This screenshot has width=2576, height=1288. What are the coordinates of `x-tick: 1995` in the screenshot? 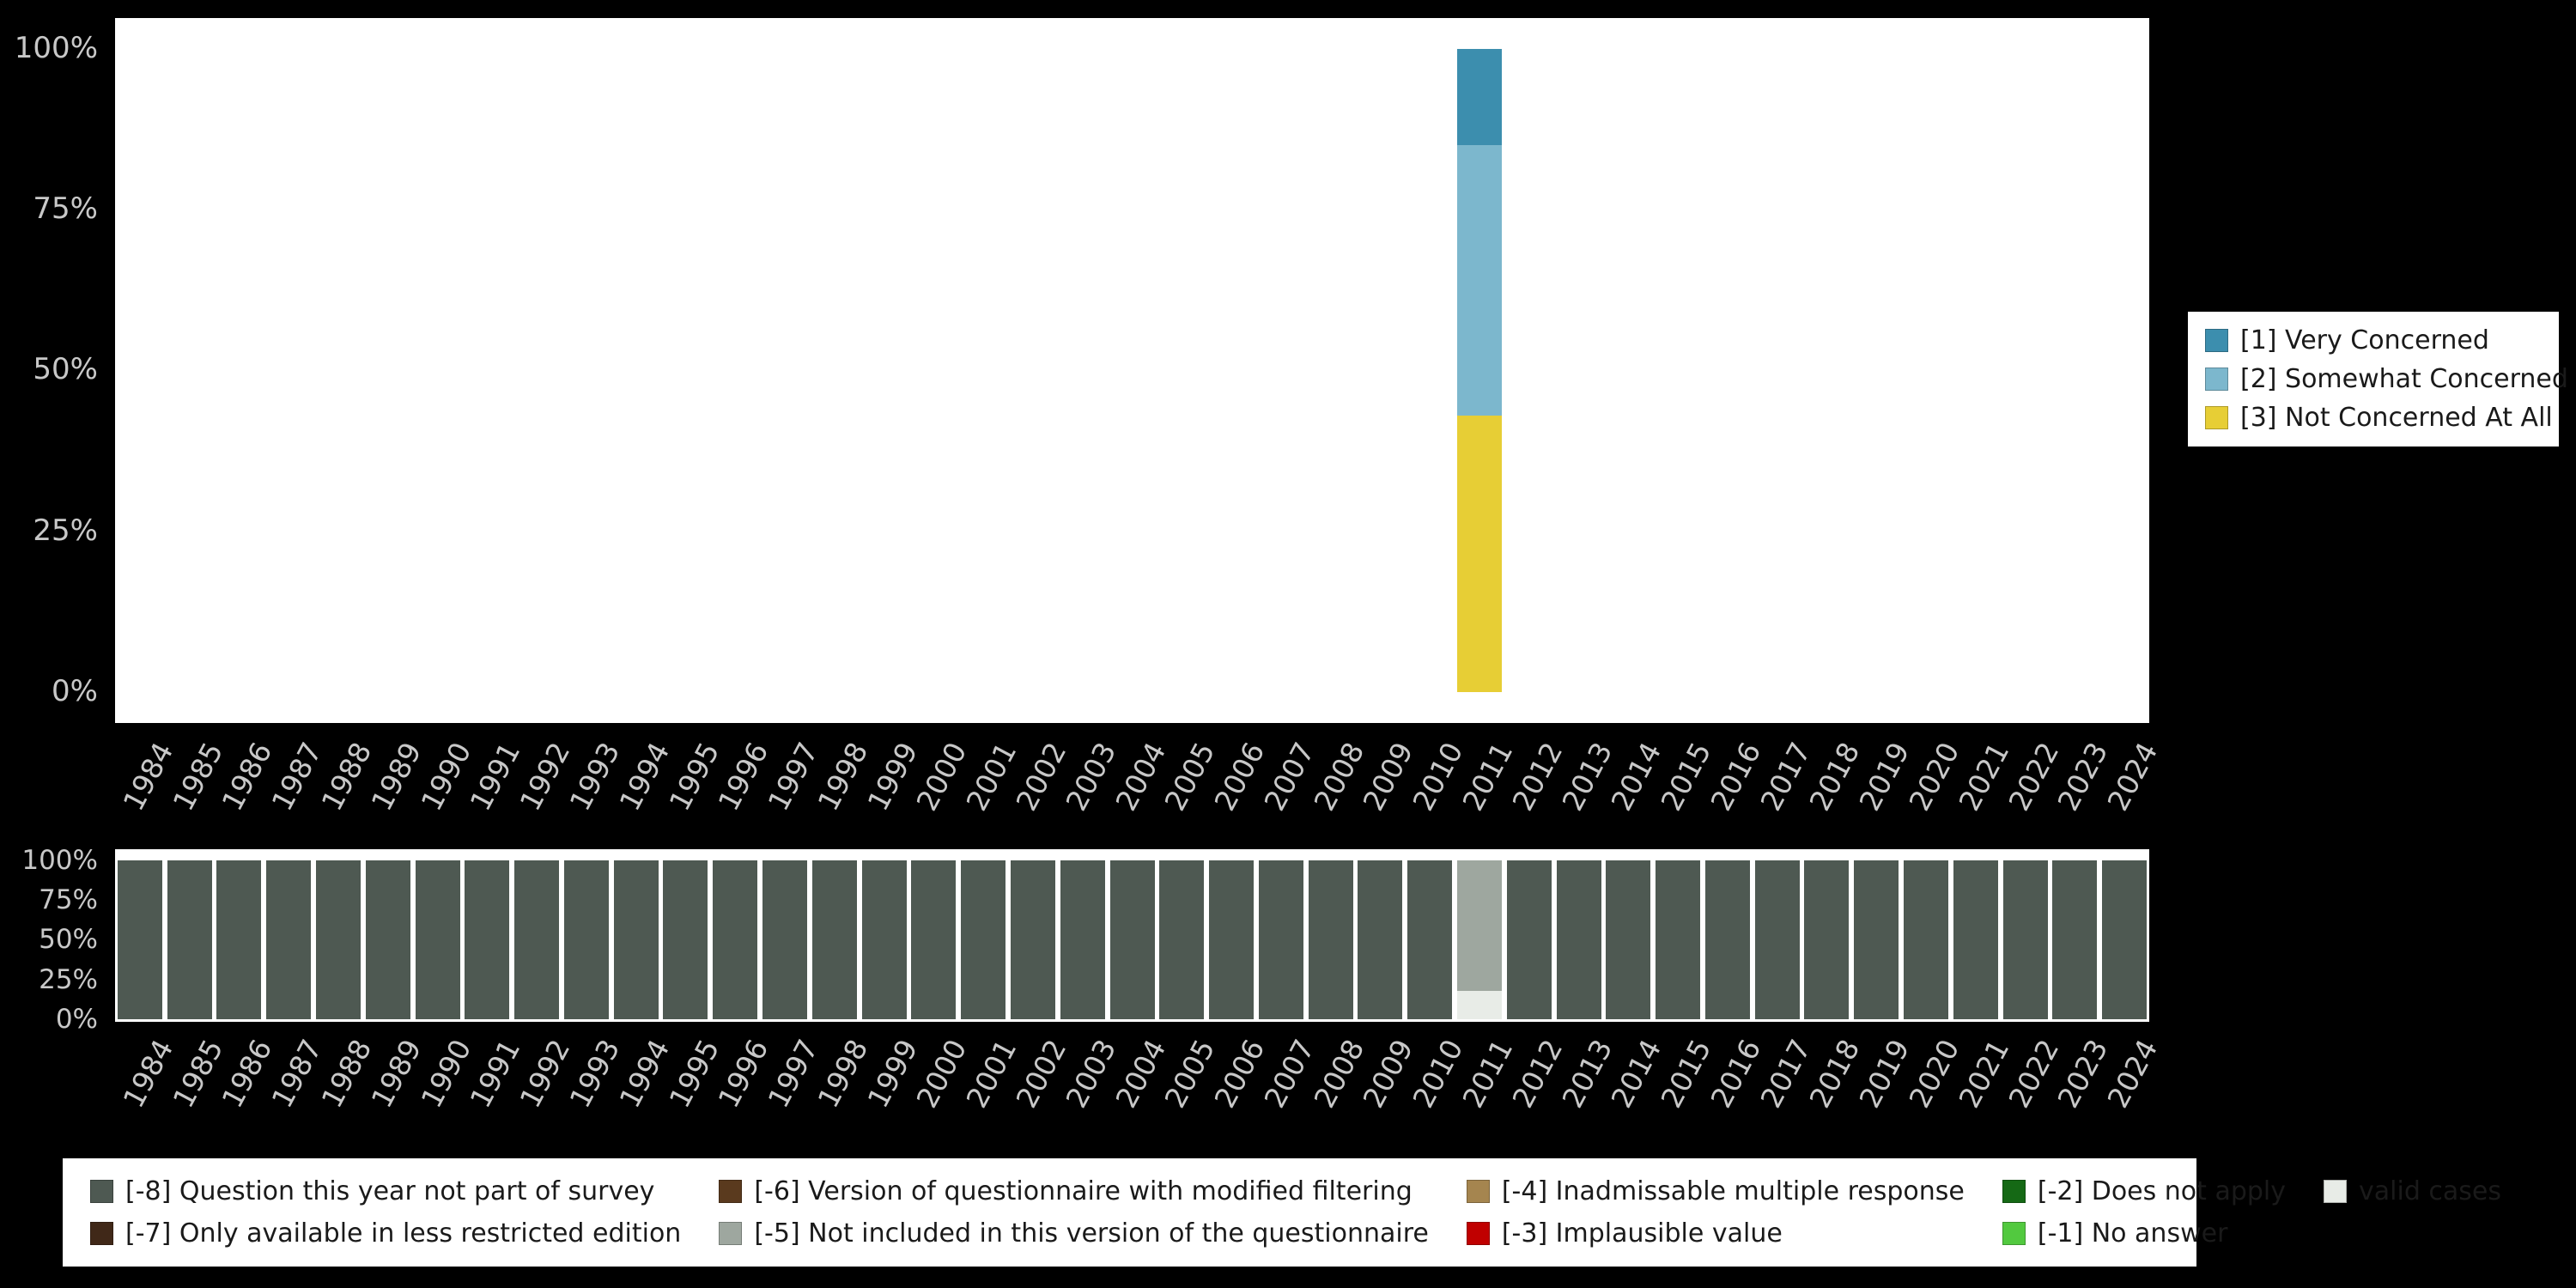 It's located at (693, 792).